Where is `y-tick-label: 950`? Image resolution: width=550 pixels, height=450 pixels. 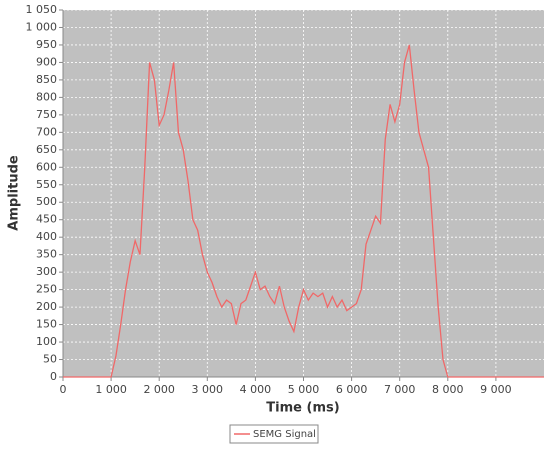
y-tick-label: 950 is located at coordinates (46, 44).